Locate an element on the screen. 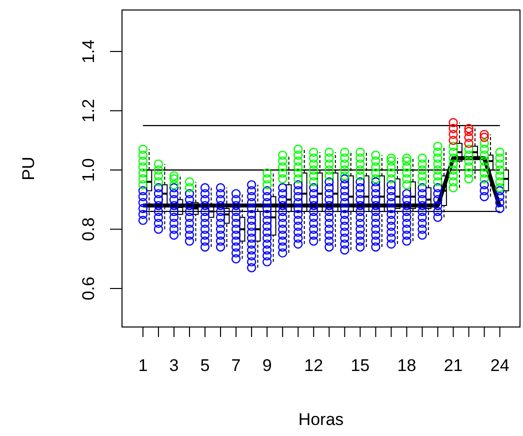 This screenshot has height=436, width=523. y-tick-label: 1.2 is located at coordinates (88, 110).